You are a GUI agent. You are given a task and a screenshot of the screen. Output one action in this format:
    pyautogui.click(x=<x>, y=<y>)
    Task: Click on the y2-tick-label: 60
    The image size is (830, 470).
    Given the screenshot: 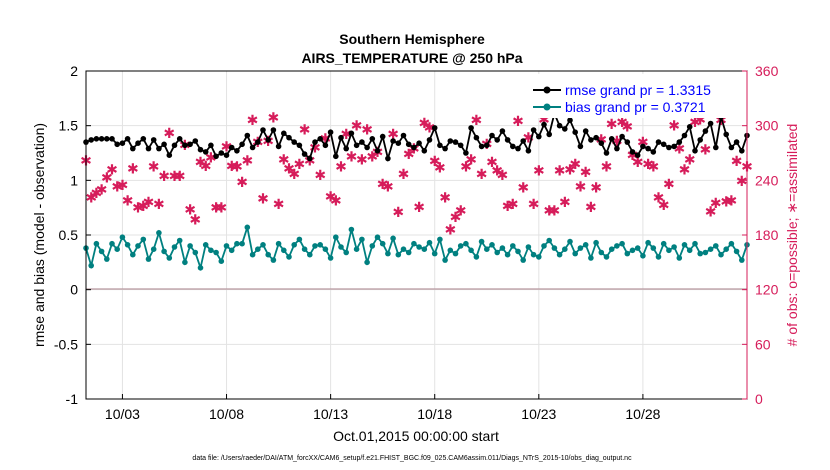 What is the action you would take?
    pyautogui.click(x=763, y=344)
    